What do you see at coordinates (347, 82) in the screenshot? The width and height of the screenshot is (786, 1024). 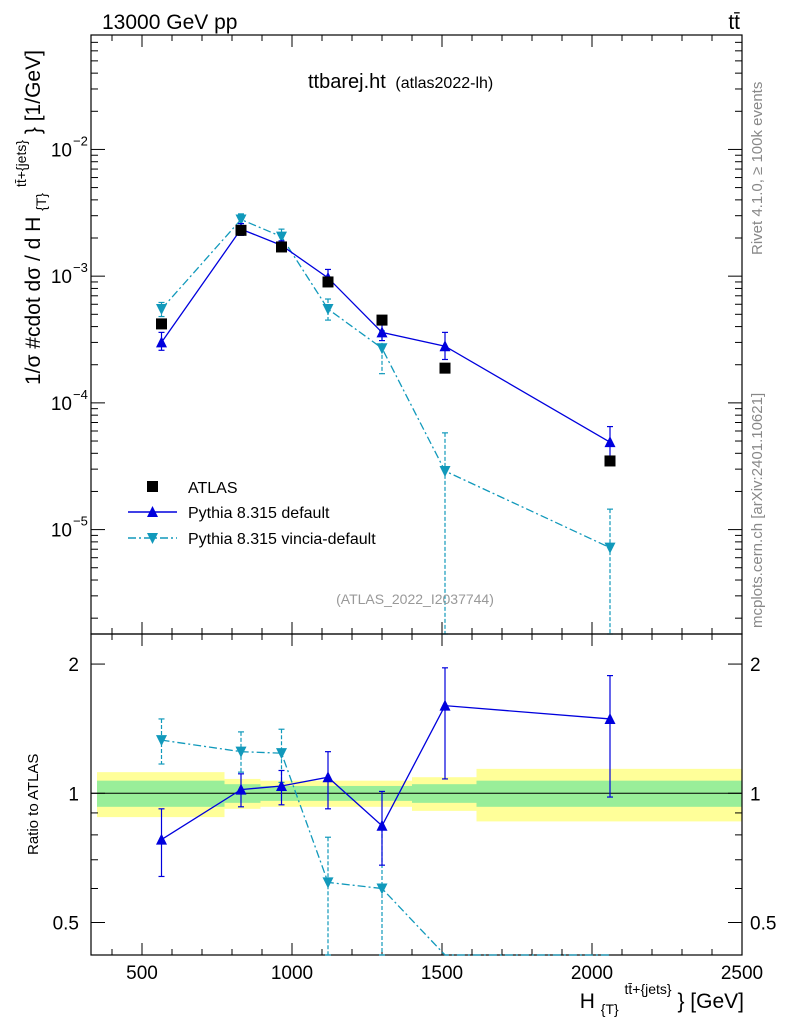 I see `plot-title-main: ttbarej.ht` at bounding box center [347, 82].